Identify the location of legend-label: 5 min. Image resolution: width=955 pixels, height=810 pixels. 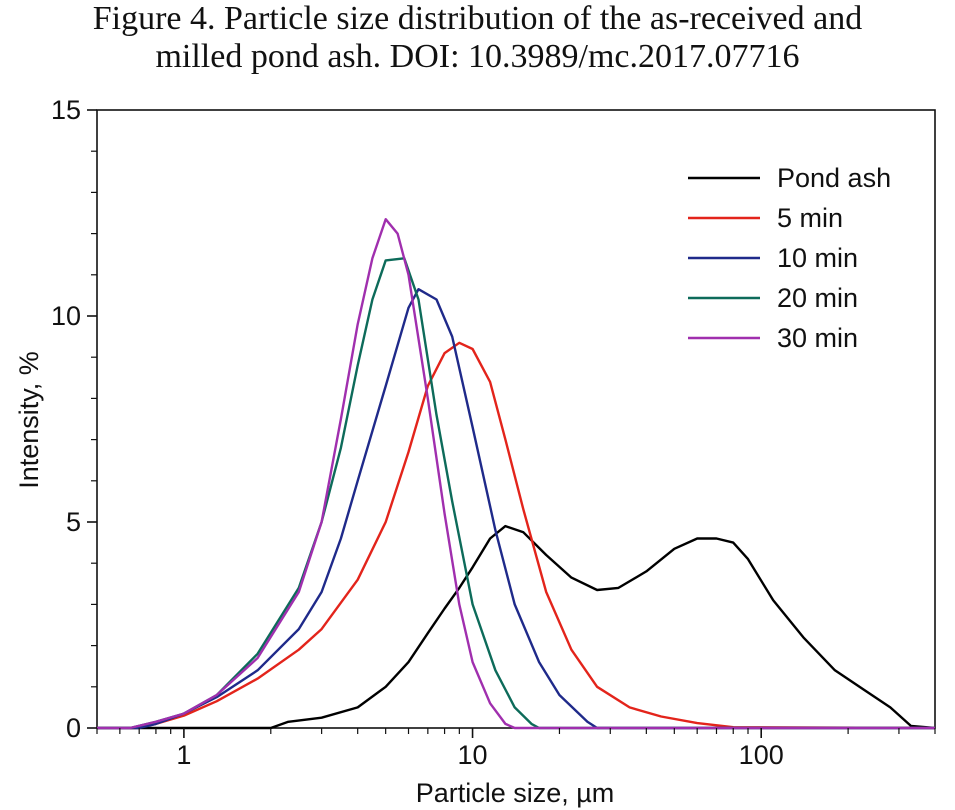
(810, 218).